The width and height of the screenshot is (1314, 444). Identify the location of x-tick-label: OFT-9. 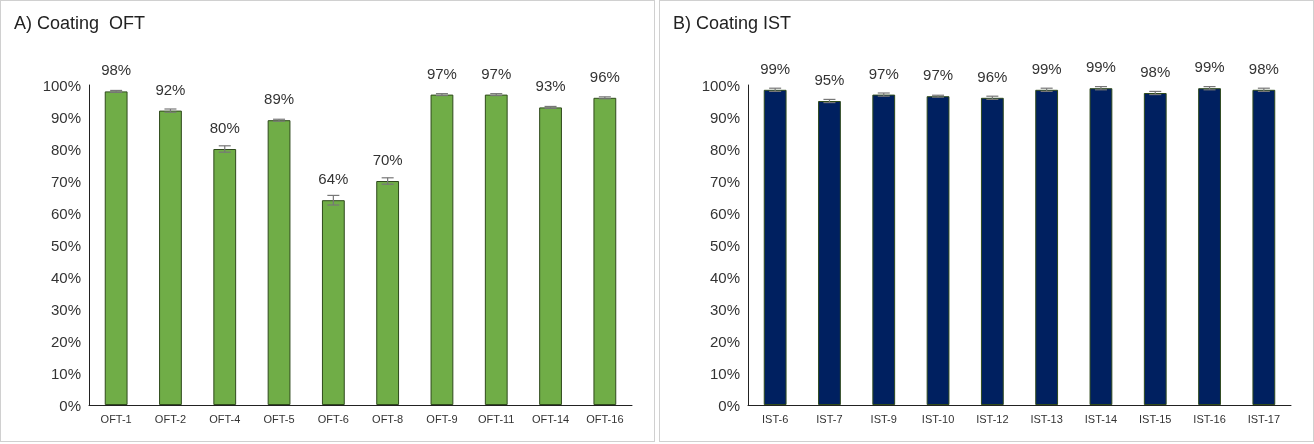
(442, 418).